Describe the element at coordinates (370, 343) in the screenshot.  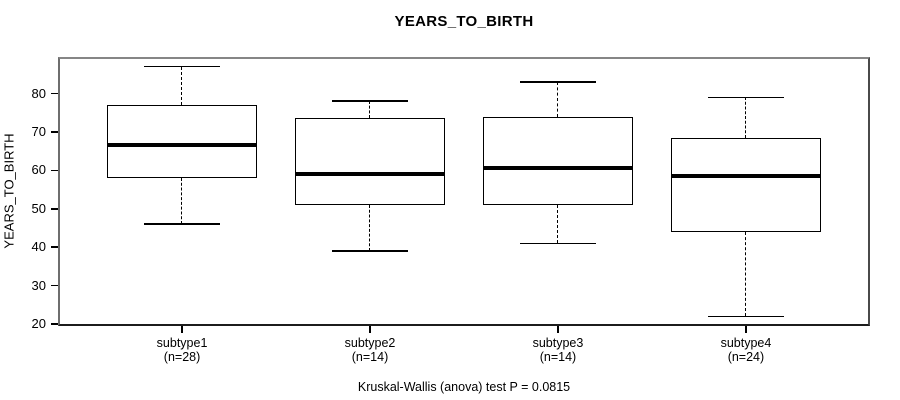
I see `subtype-name: subtype2` at that location.